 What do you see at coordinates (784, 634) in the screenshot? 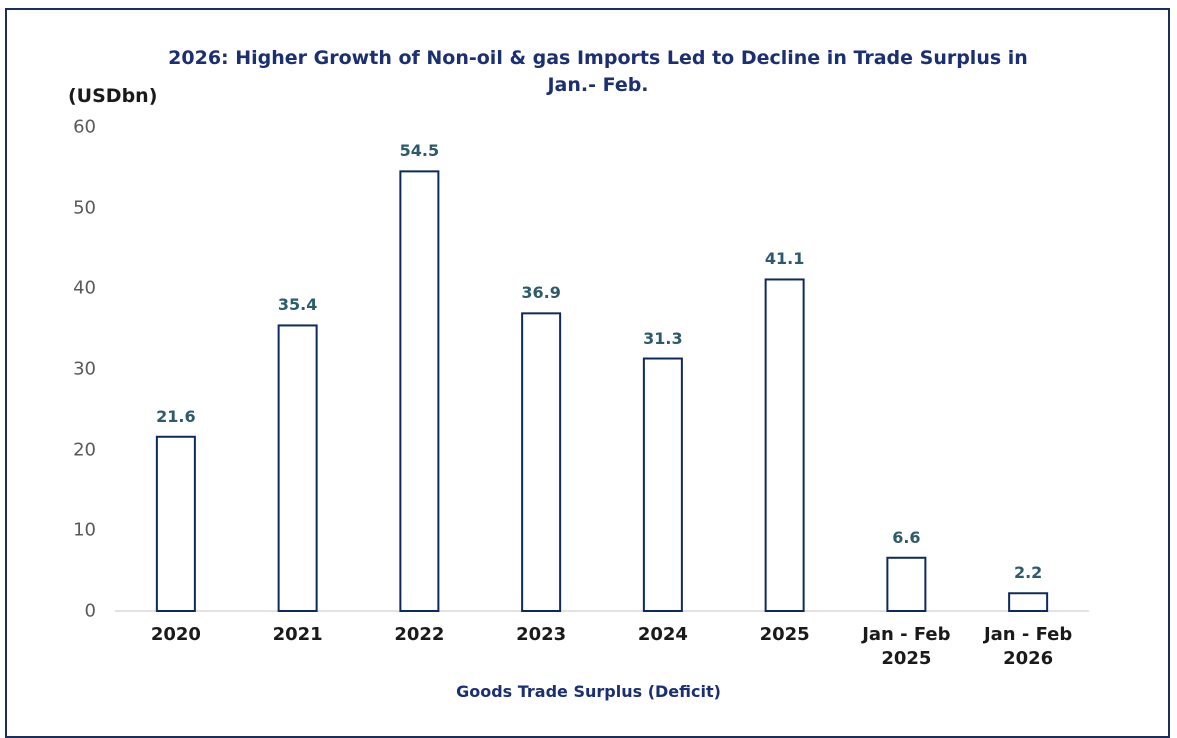
I see `x-tick-label: 2025` at bounding box center [784, 634].